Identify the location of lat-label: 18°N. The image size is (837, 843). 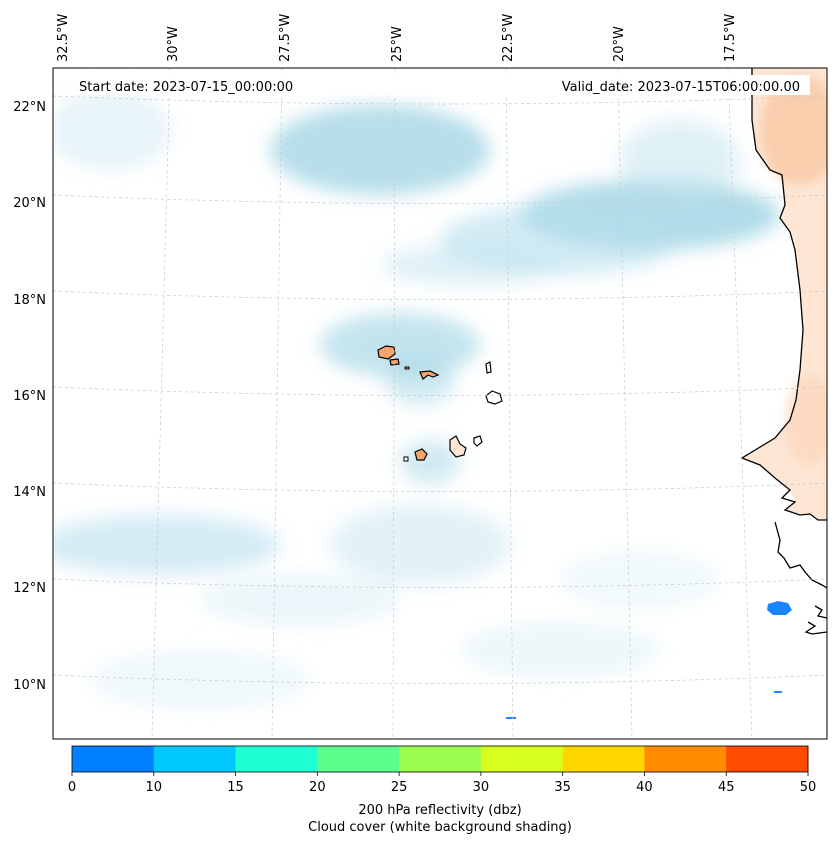
(29, 300).